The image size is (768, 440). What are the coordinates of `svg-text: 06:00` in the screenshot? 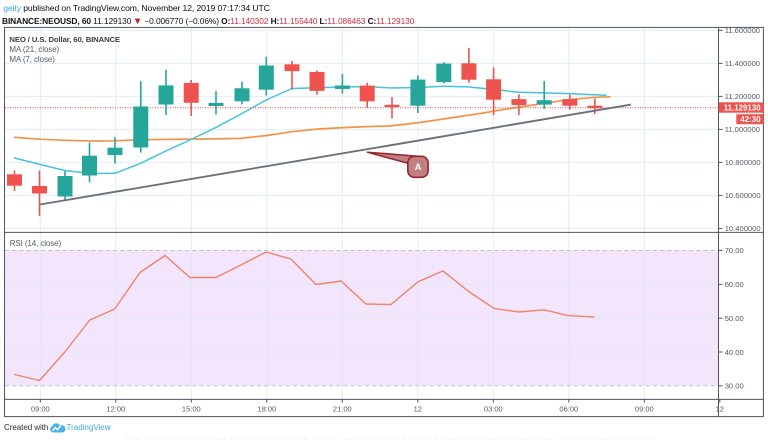 It's located at (568, 408).